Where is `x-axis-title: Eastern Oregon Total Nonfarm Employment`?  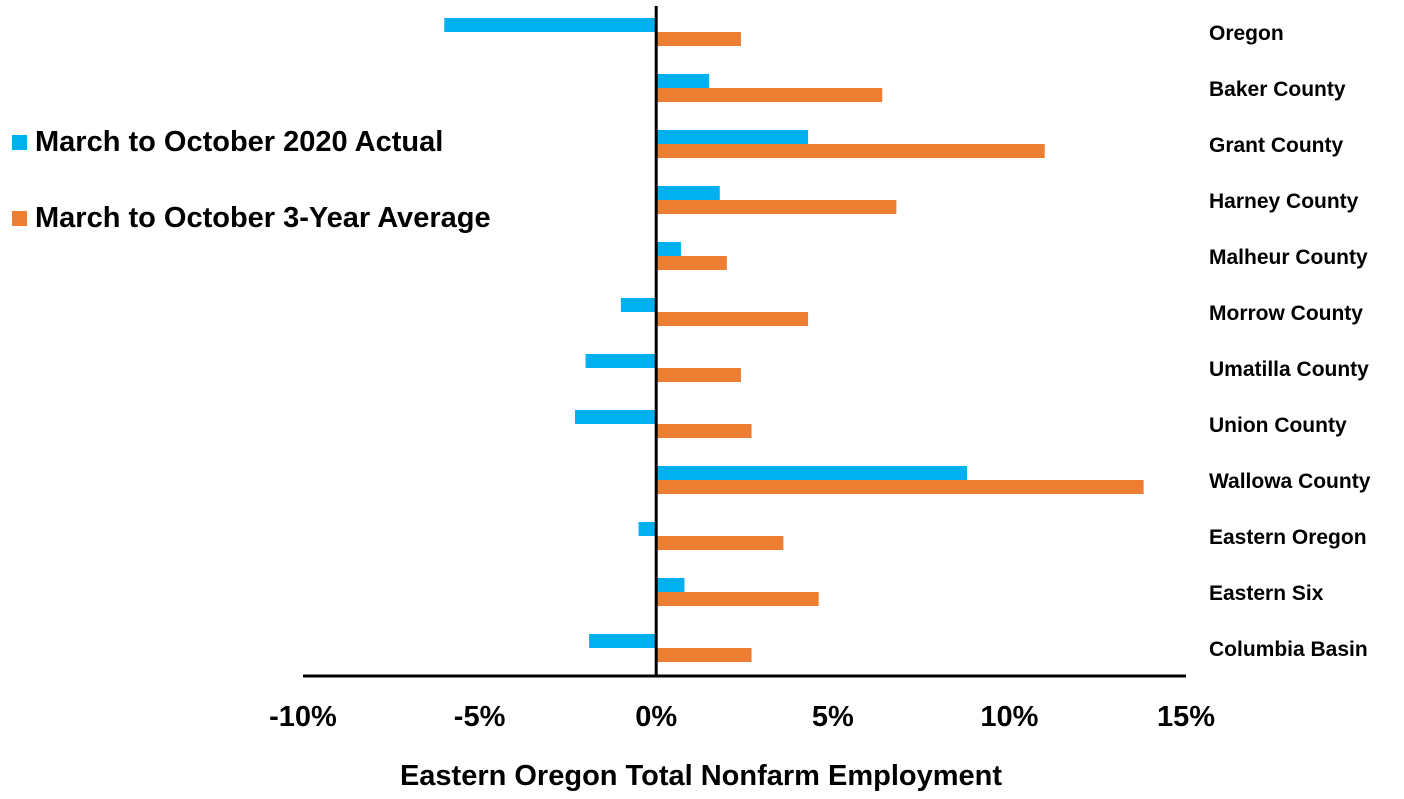
x-axis-title: Eastern Oregon Total Nonfarm Employment is located at coordinates (701, 776).